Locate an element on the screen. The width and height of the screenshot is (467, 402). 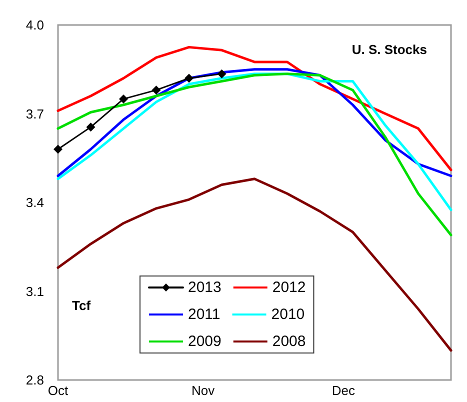
y-tick-label: 4.0 is located at coordinates (35, 25).